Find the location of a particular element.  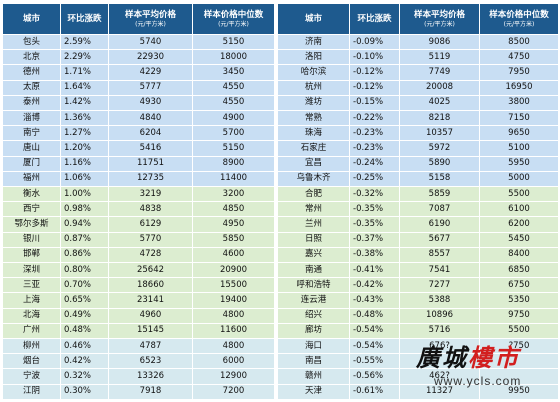

cell-city: 潍坊 is located at coordinates (313, 103).